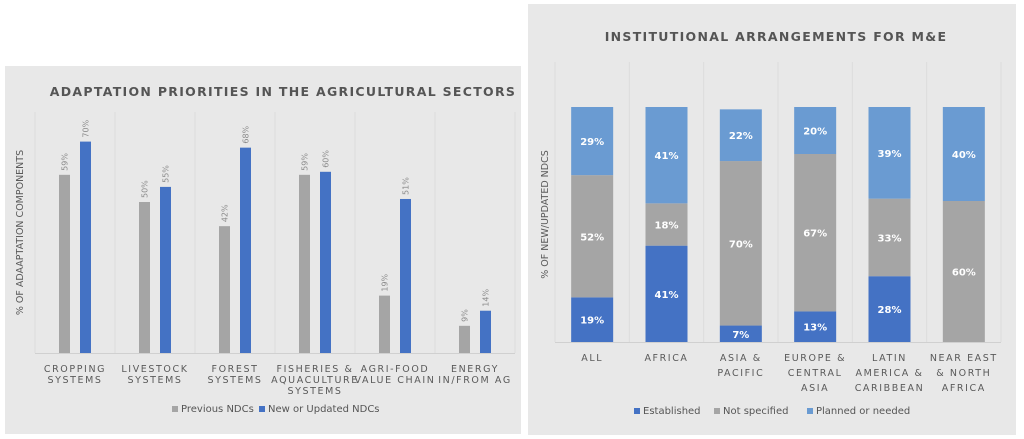  What do you see at coordinates (406, 186) in the screenshot?
I see `data-label: 51%` at bounding box center [406, 186].